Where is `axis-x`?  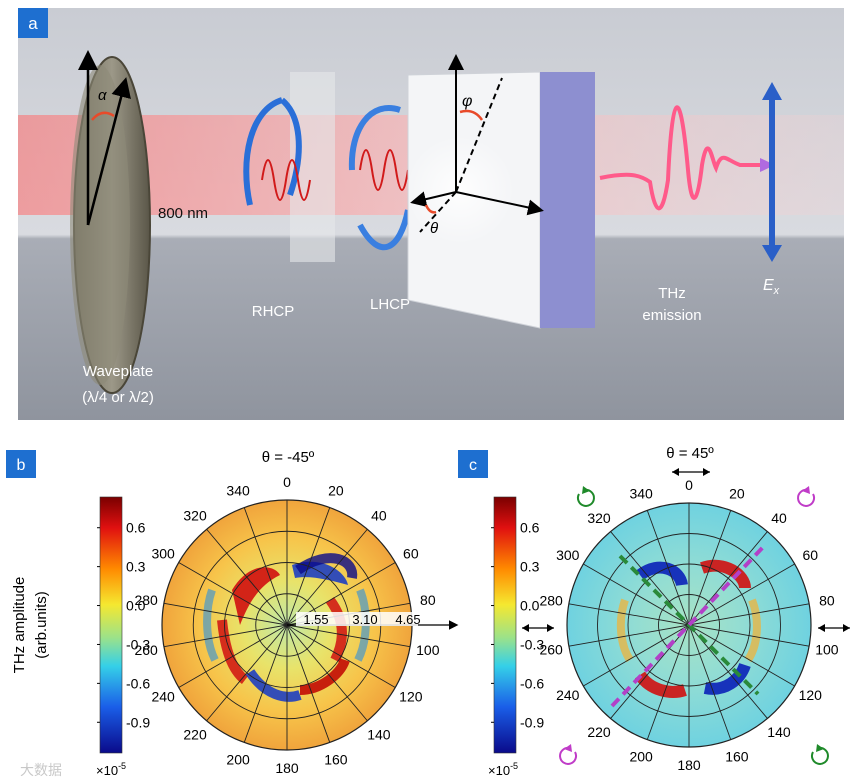
axis-x is located at coordinates (433, 199).